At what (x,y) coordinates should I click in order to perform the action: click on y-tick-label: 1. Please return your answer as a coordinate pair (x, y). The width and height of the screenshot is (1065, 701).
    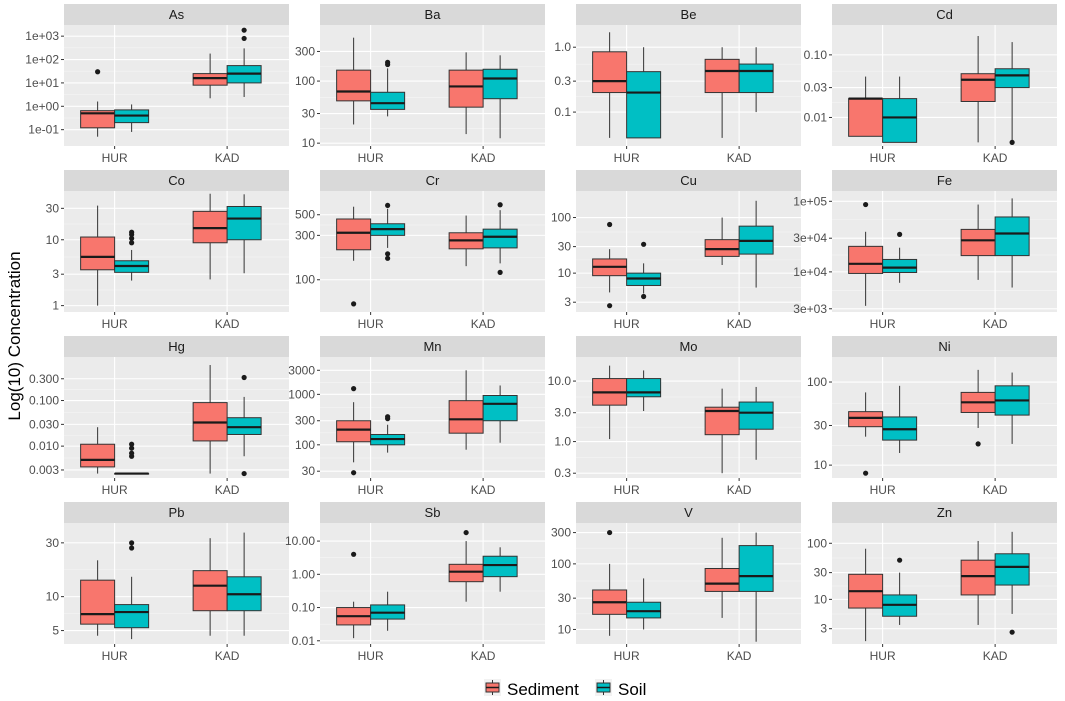
    Looking at the image, I should click on (55, 306).